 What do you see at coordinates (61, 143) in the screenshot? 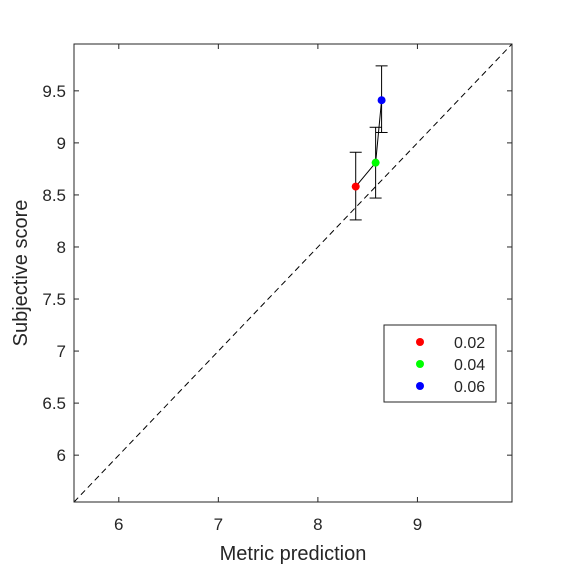
I see `y-tick-label: 9` at bounding box center [61, 143].